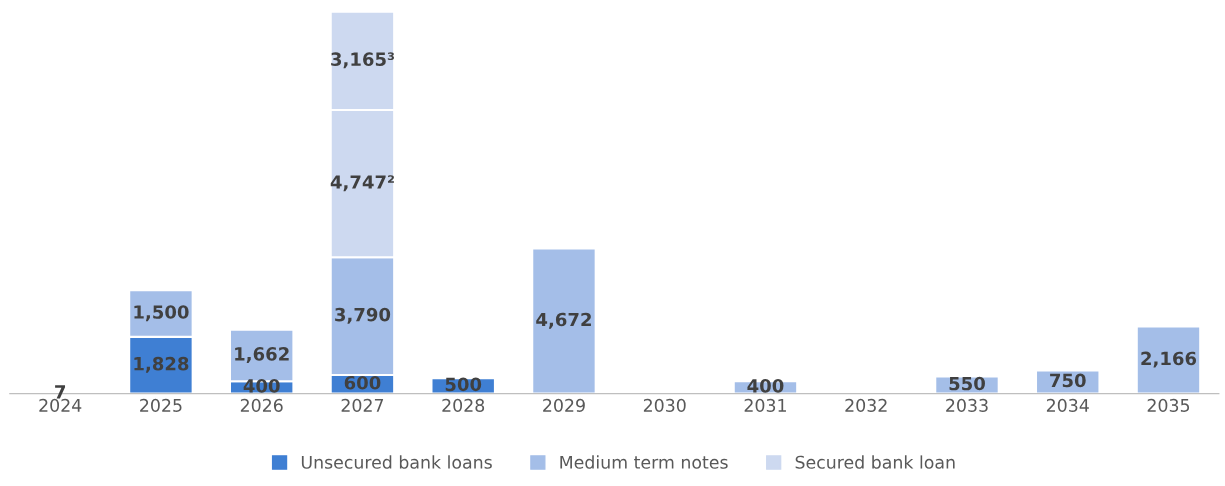  What do you see at coordinates (866, 405) in the screenshot?
I see `x-tick-label: 2032` at bounding box center [866, 405].